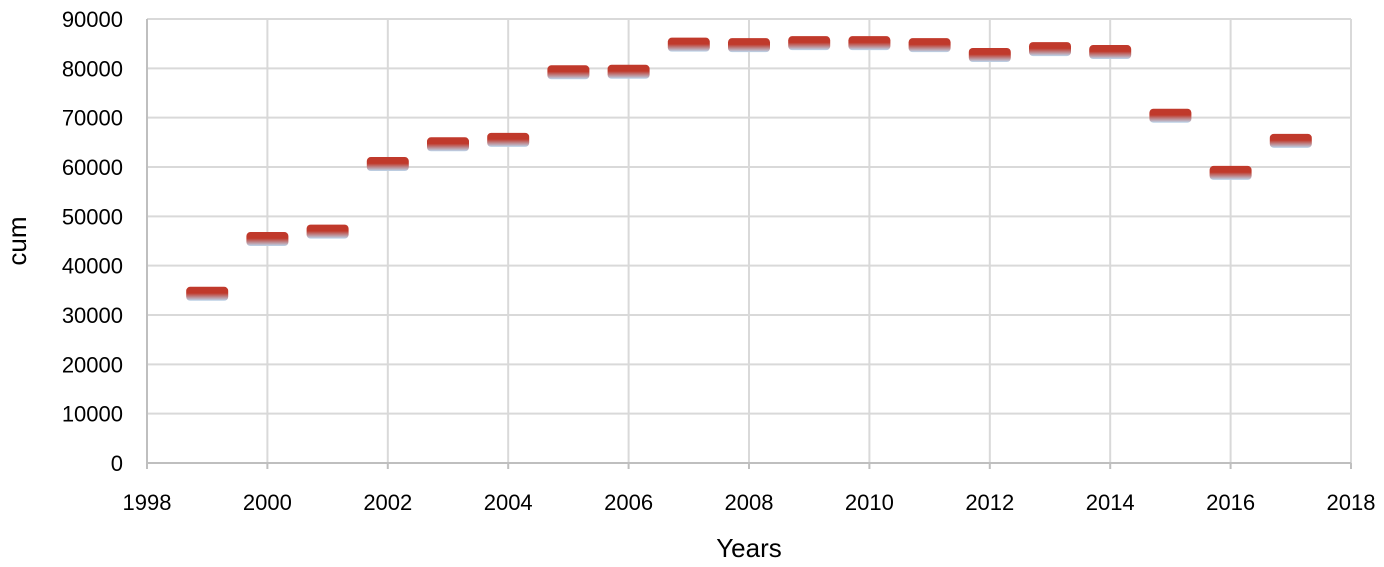  What do you see at coordinates (92, 167) in the screenshot?
I see `y-tick-label: 60000` at bounding box center [92, 167].